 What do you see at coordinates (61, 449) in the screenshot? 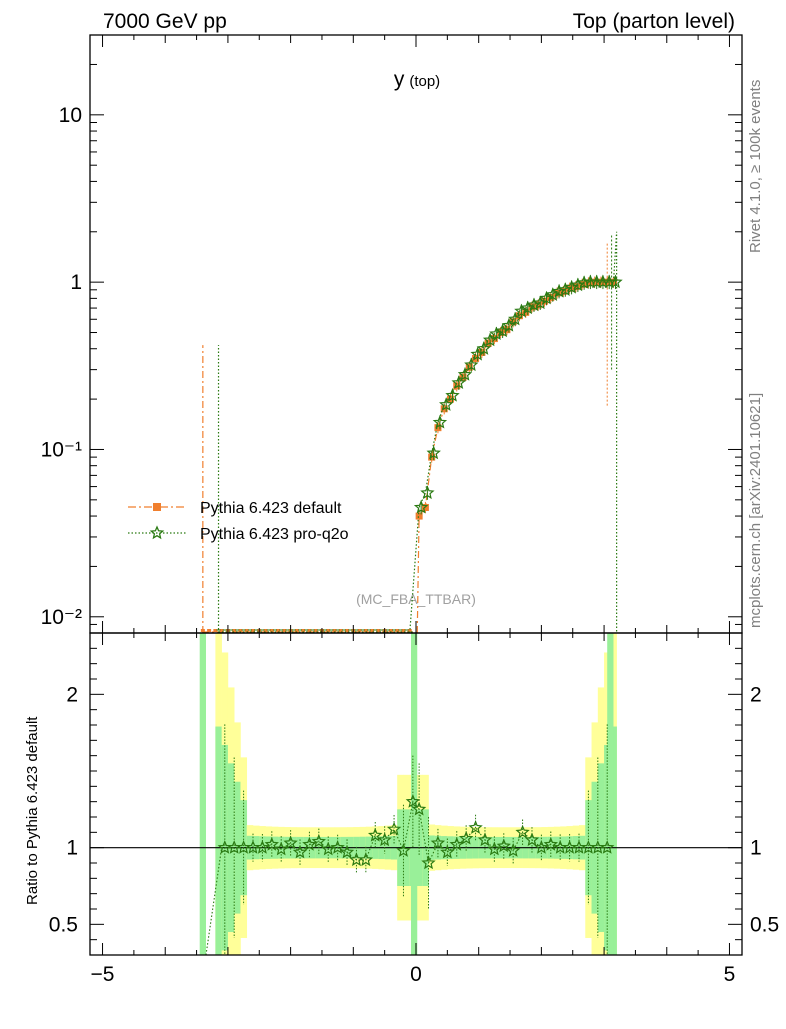
I see `y-tick-label-main: 10⁻¹` at bounding box center [61, 449].